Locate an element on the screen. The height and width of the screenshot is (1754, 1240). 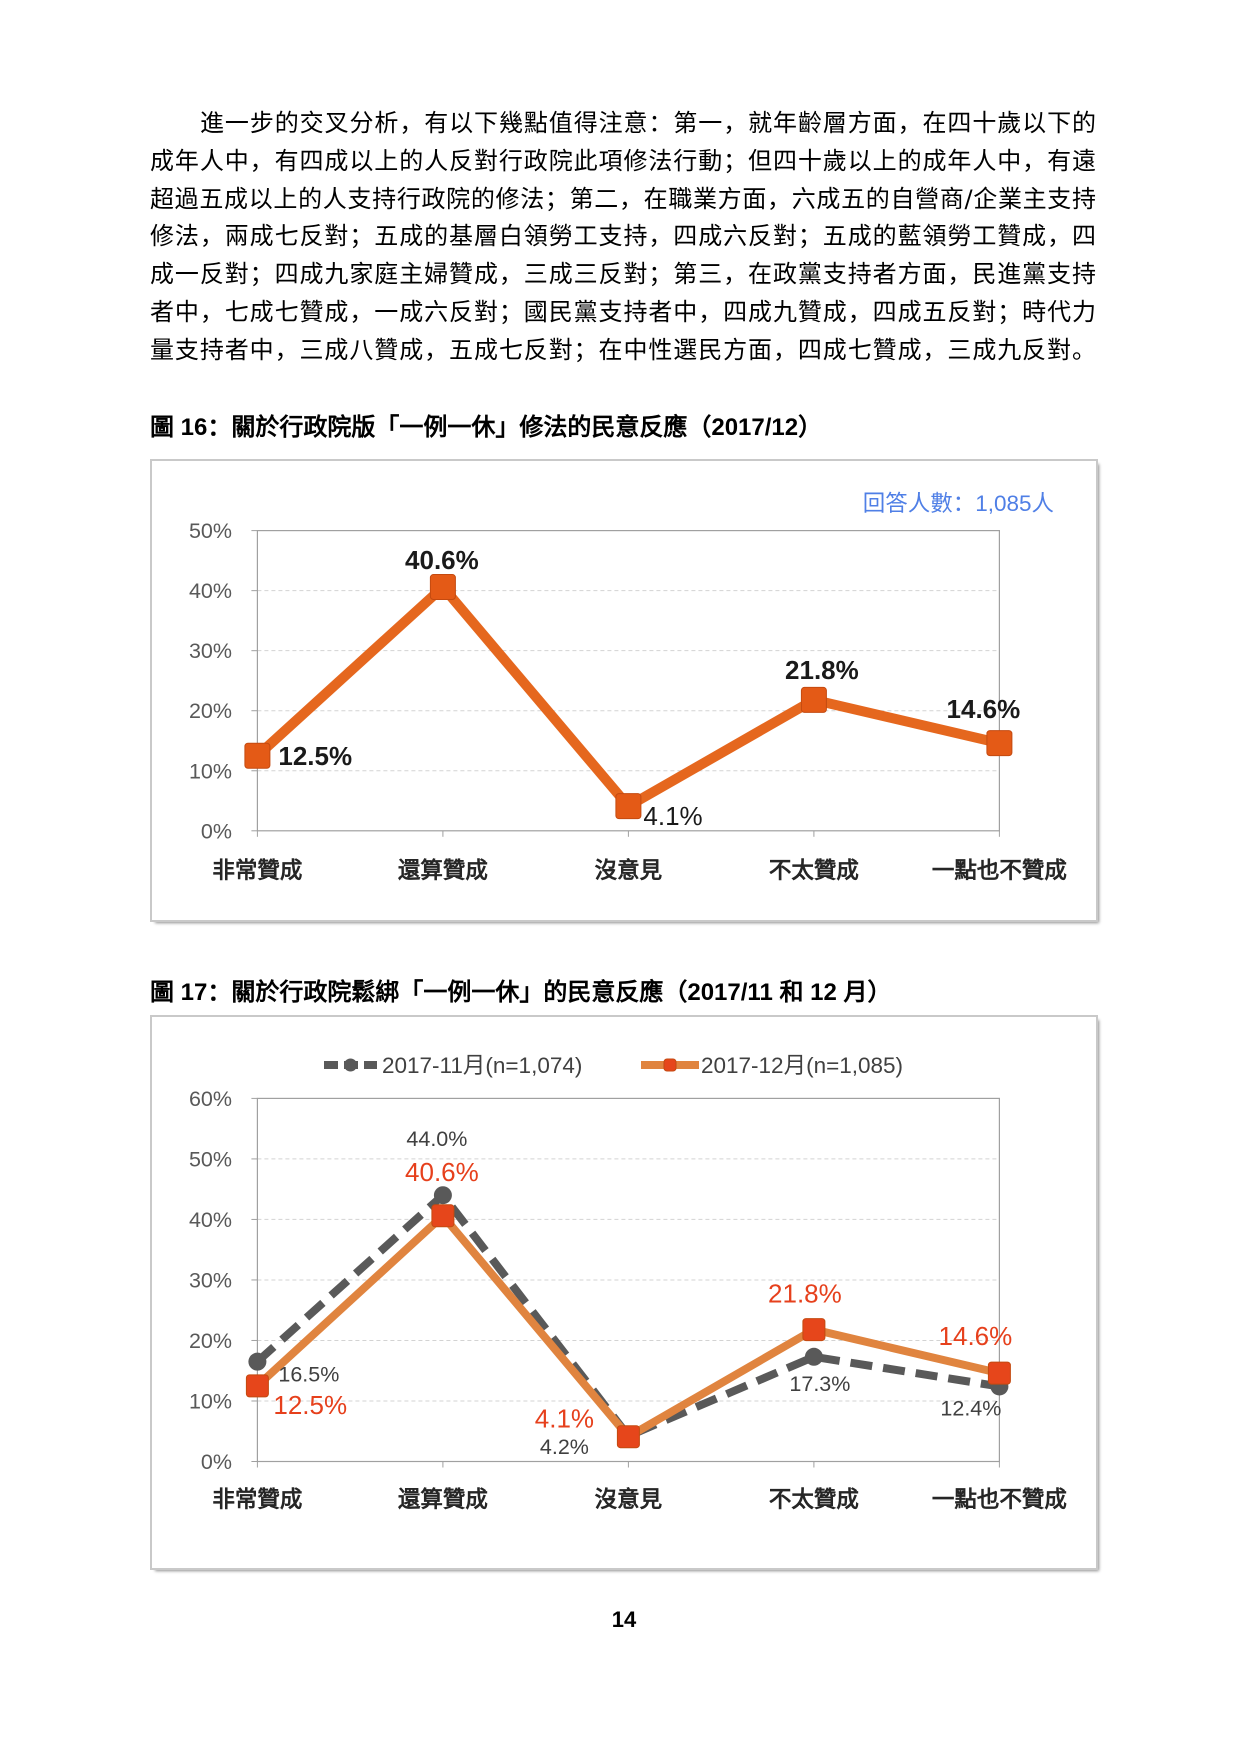
data-label: 16.5% is located at coordinates (308, 1375).